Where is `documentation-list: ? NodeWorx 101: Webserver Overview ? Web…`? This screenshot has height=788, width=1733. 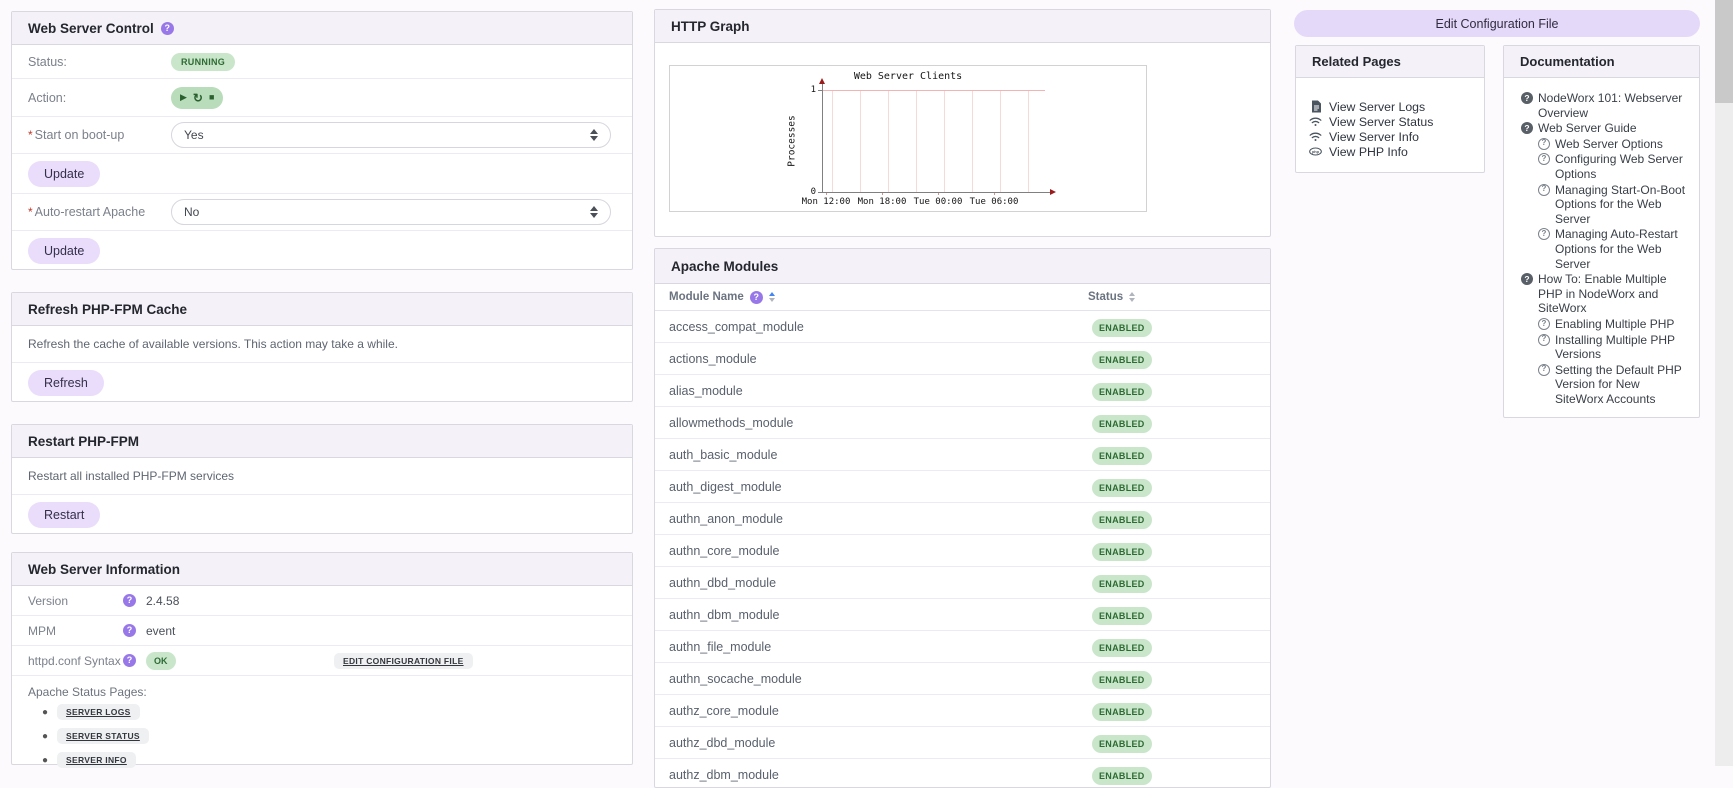
documentation-list: ? NodeWorx 101: Webserver Overview ? Web… is located at coordinates (1601, 242).